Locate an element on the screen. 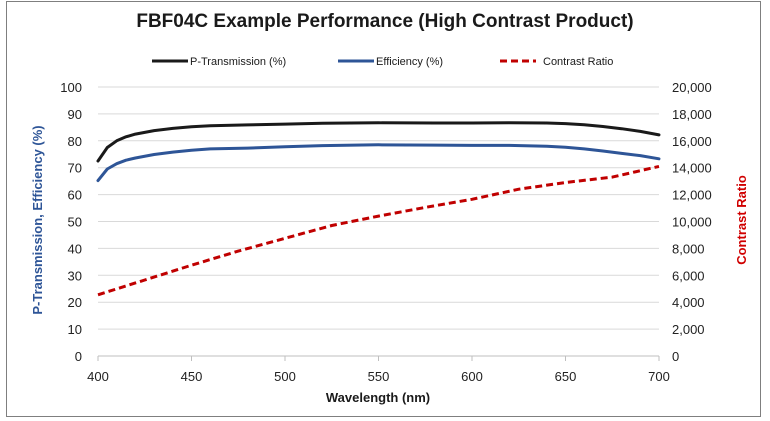  x-tick-label: 600 is located at coordinates (472, 376).